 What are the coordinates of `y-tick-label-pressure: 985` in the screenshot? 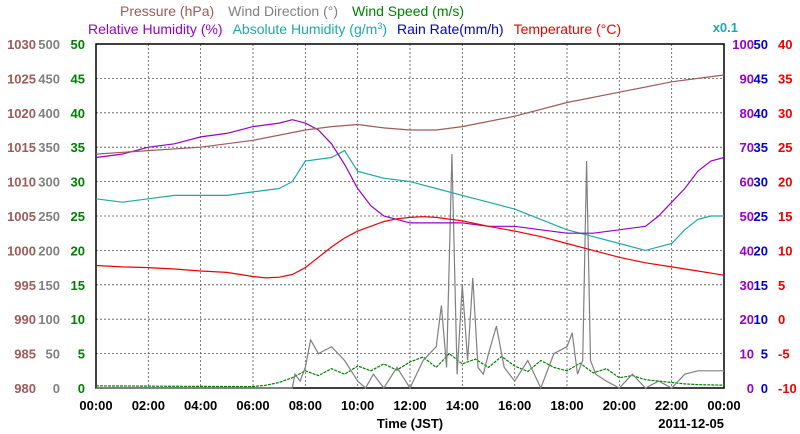 It's located at (25, 354).